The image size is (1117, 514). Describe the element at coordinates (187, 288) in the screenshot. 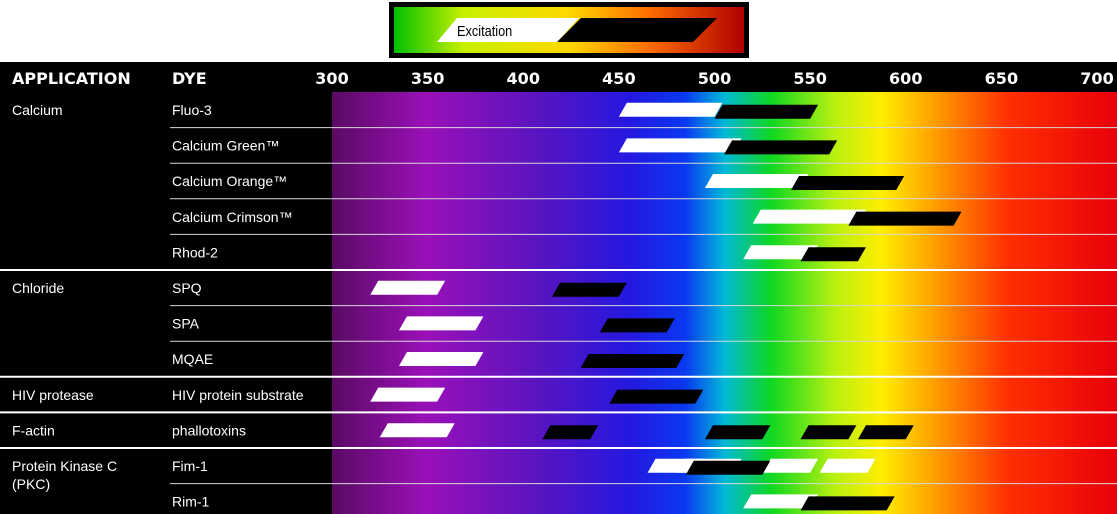

I see `dye-label: SPQ` at that location.